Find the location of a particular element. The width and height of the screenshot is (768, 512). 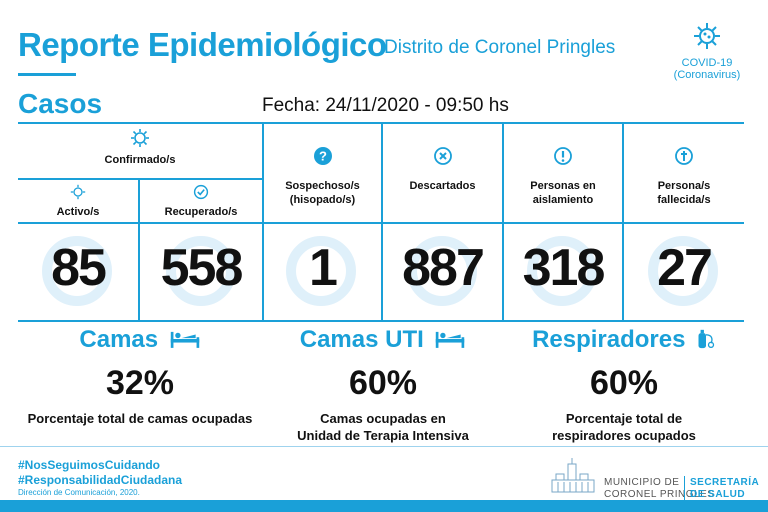

uti-title: Camas UTI is located at coordinates (361, 339).